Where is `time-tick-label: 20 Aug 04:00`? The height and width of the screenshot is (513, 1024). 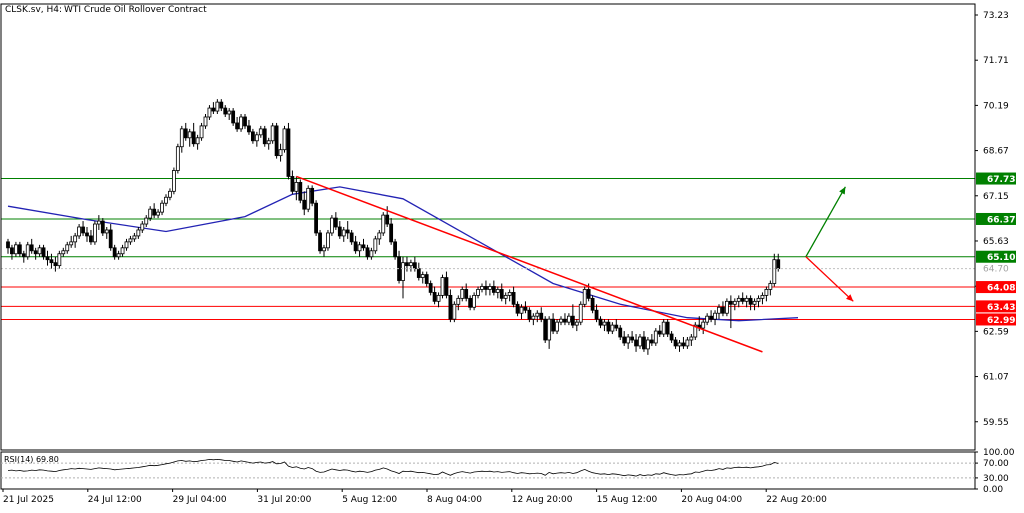
time-tick-label: 20 Aug 04:00 is located at coordinates (711, 500).